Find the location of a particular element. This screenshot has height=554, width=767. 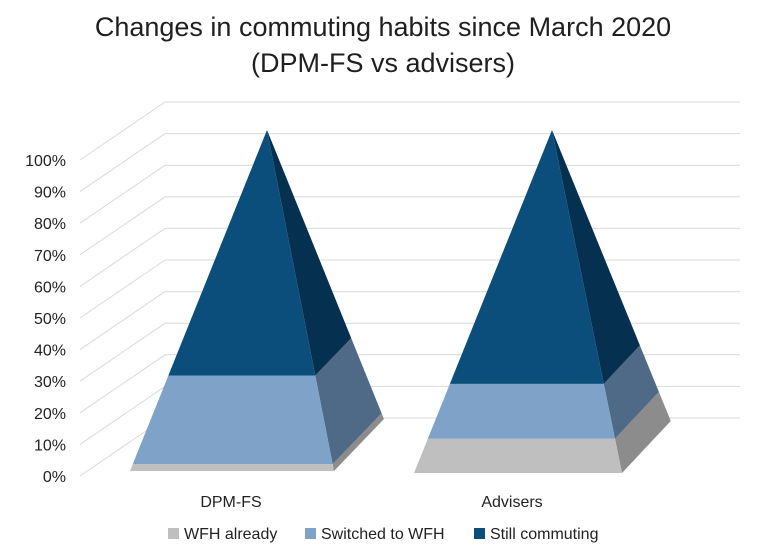

y-tick-label: 60% is located at coordinates (50, 287).